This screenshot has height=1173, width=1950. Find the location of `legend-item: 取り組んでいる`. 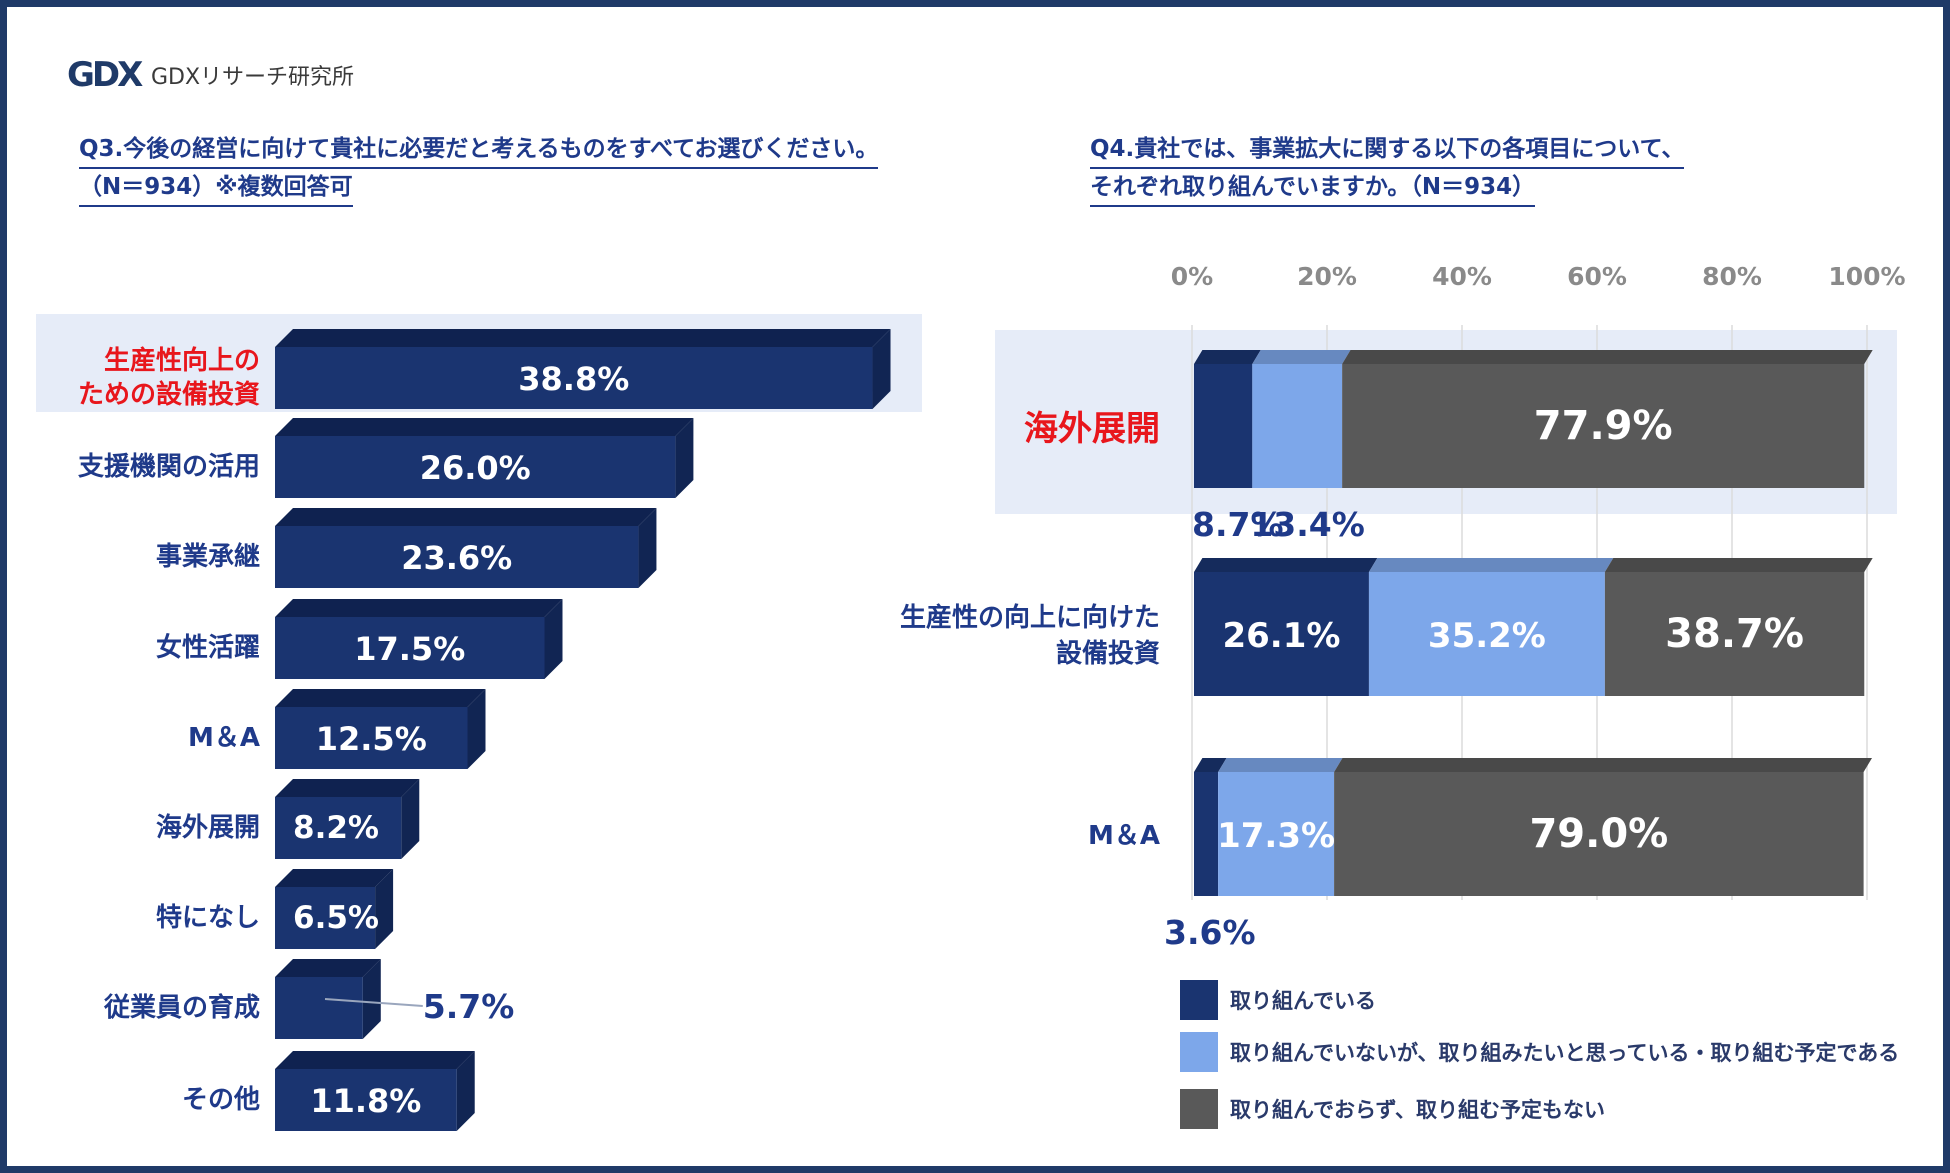

legend-item: 取り組んでいる is located at coordinates (1278, 1000).